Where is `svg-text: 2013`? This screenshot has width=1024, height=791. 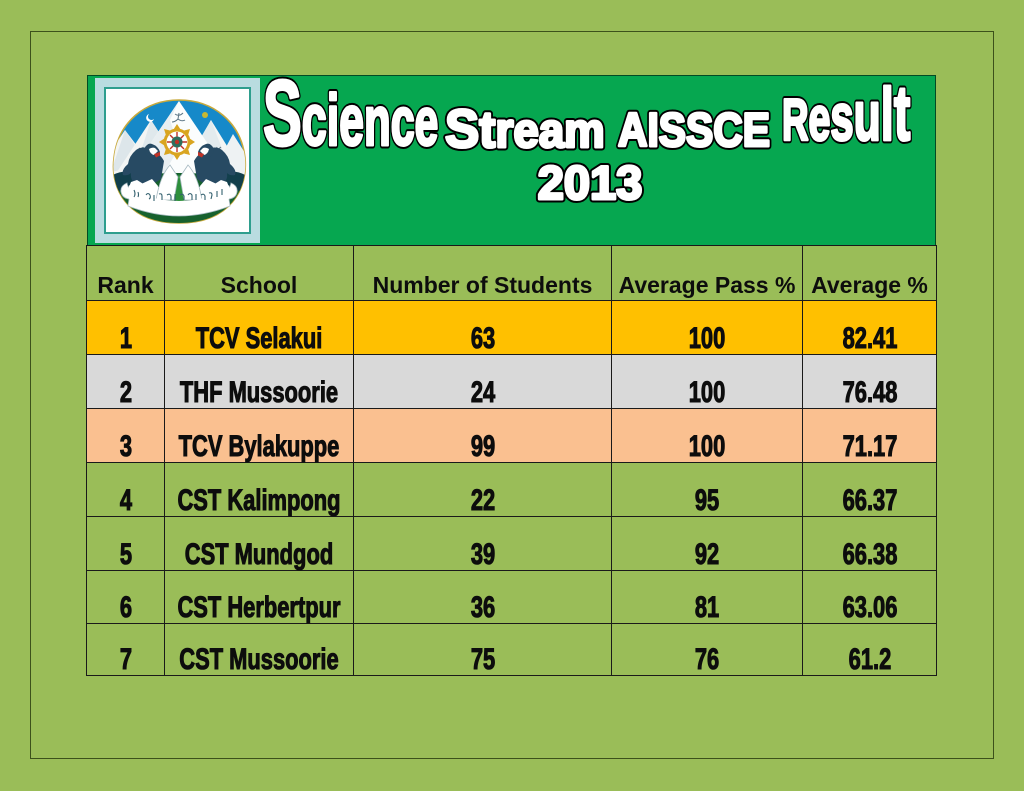 svg-text: 2013 is located at coordinates (590, 182).